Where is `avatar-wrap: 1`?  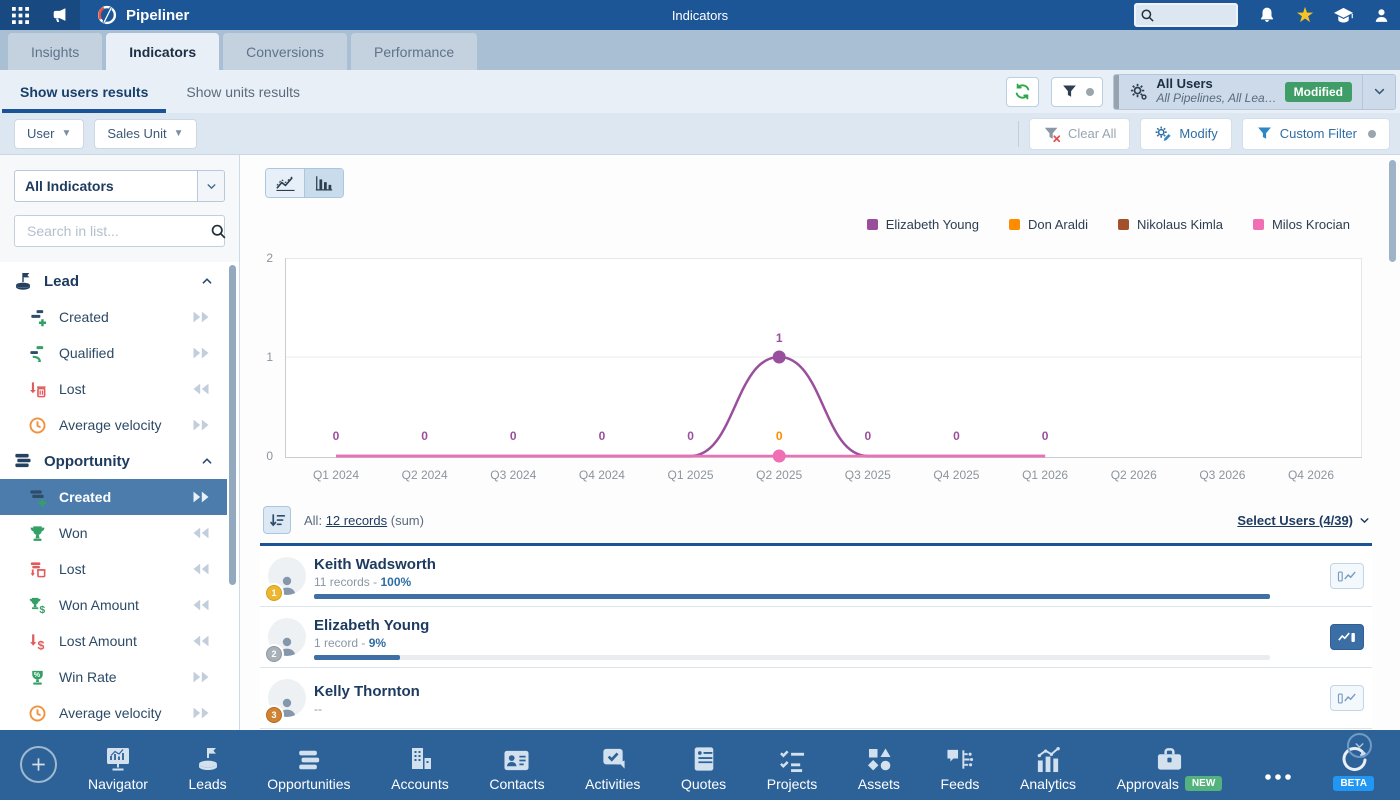
avatar-wrap: 1 is located at coordinates (287, 580).